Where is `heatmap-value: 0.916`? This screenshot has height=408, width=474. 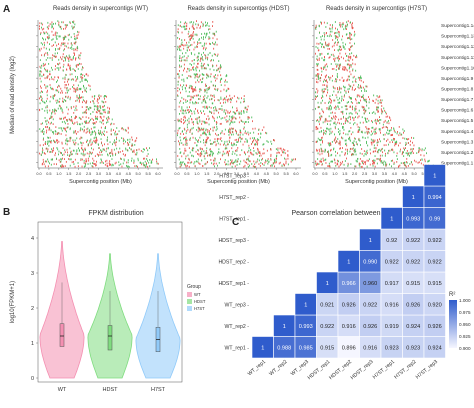
heatmap-value: 0.916 is located at coordinates (392, 305).